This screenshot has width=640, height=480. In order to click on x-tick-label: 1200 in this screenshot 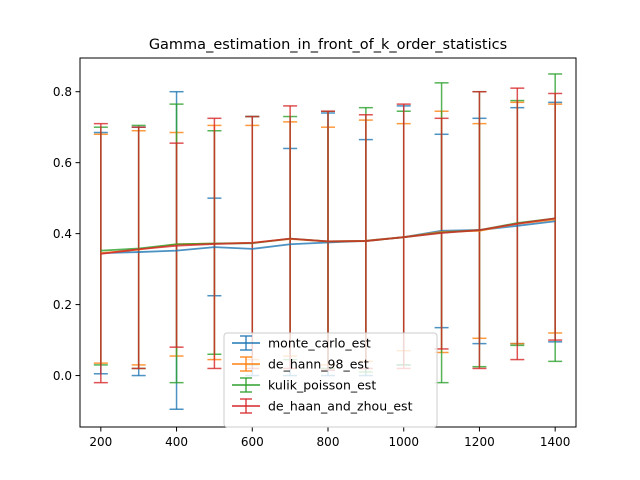, I will do `click(479, 442)`.